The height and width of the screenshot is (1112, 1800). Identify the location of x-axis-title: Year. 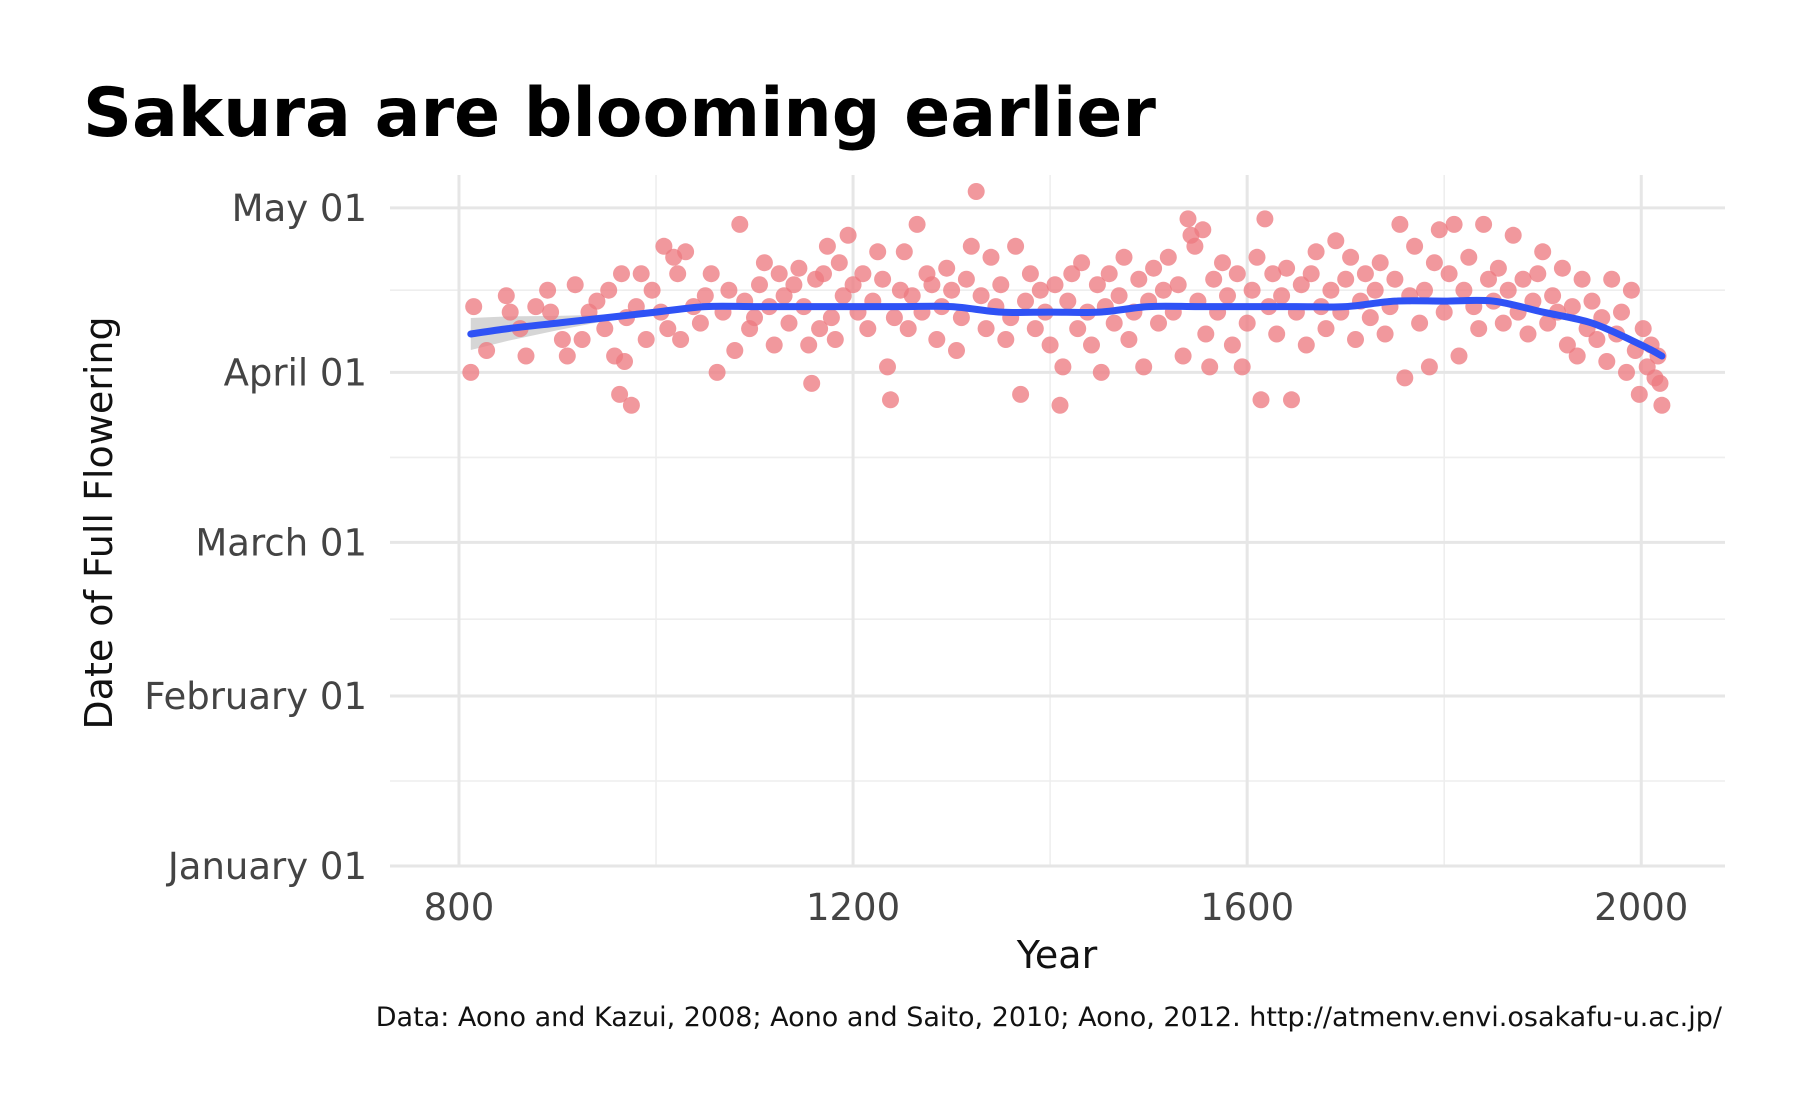
(1057, 955).